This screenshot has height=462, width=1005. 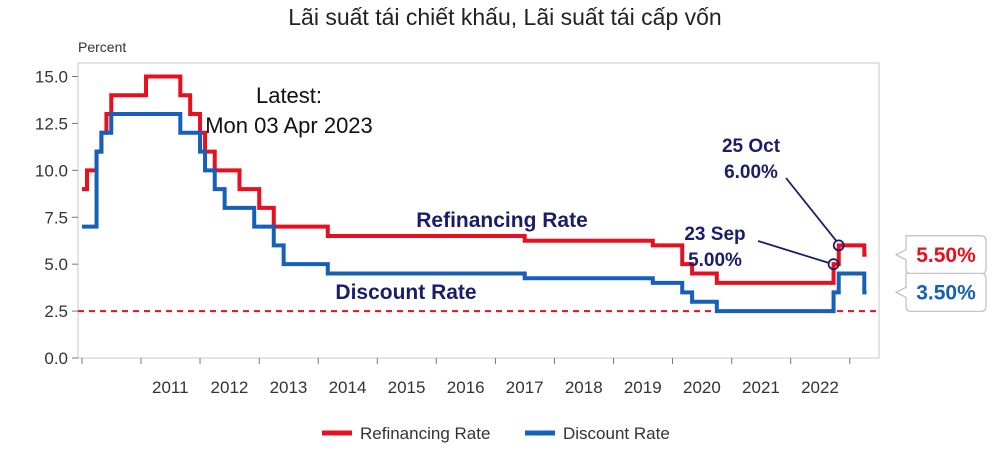 I want to click on leader-layer, so click(x=801, y=224).